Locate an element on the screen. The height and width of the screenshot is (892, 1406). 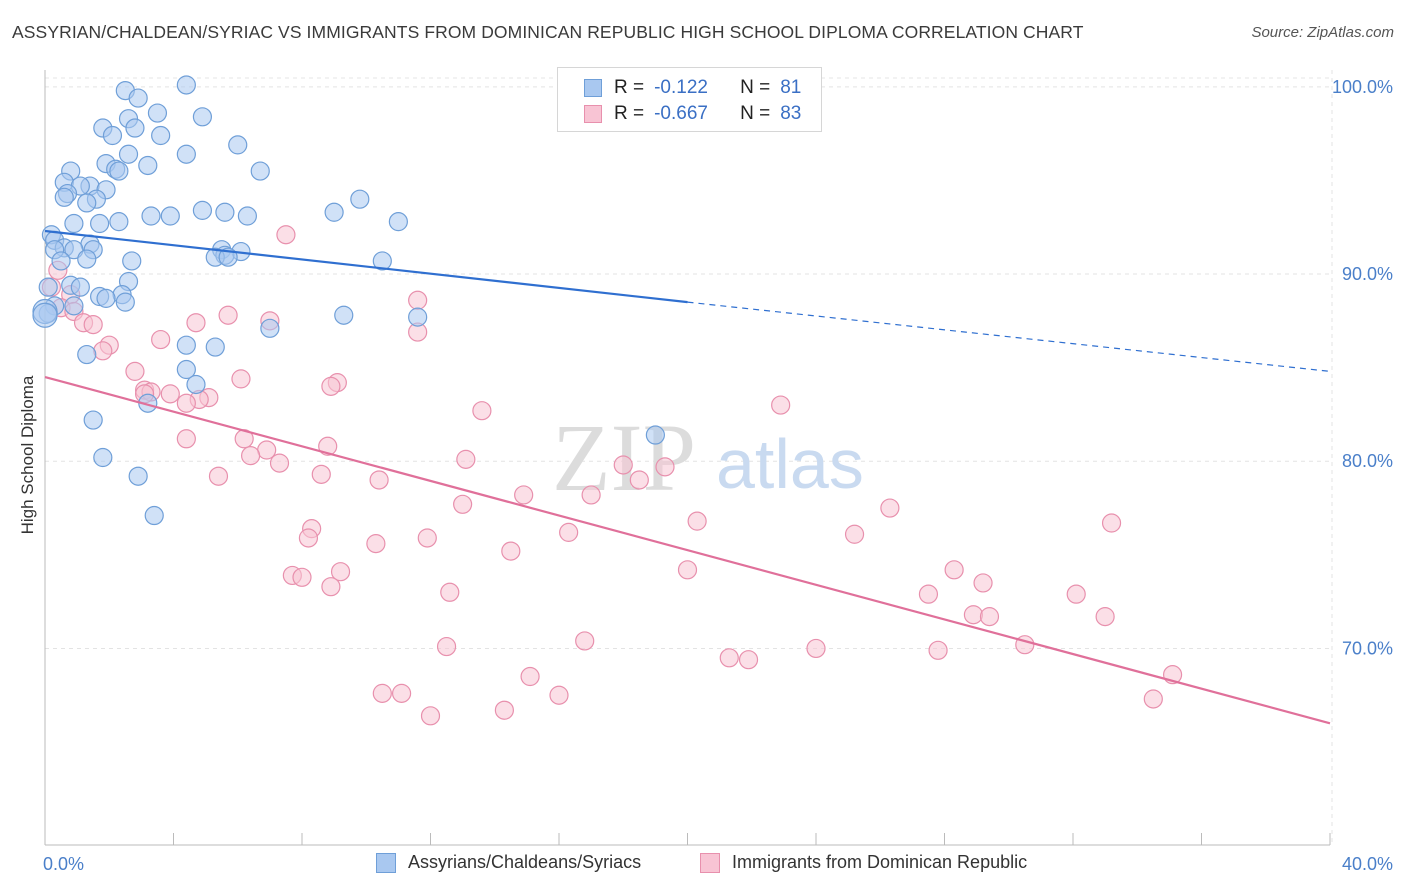
legend-n-value: 83 is located at coordinates (791, 113).